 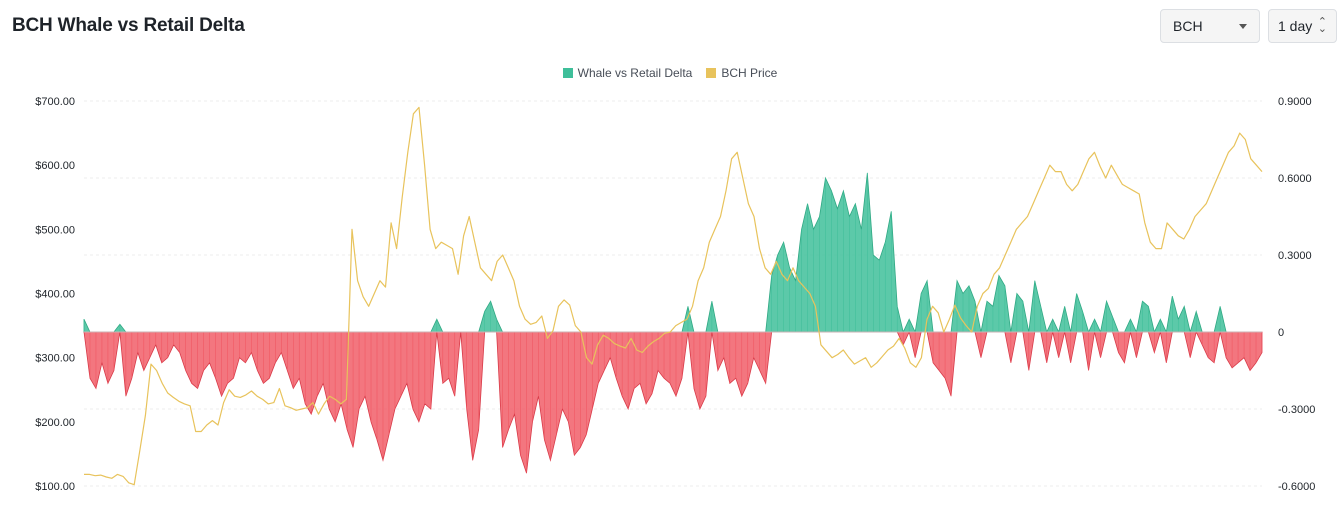 What do you see at coordinates (1188, 26) in the screenshot?
I see `coin-select-value: BCH` at bounding box center [1188, 26].